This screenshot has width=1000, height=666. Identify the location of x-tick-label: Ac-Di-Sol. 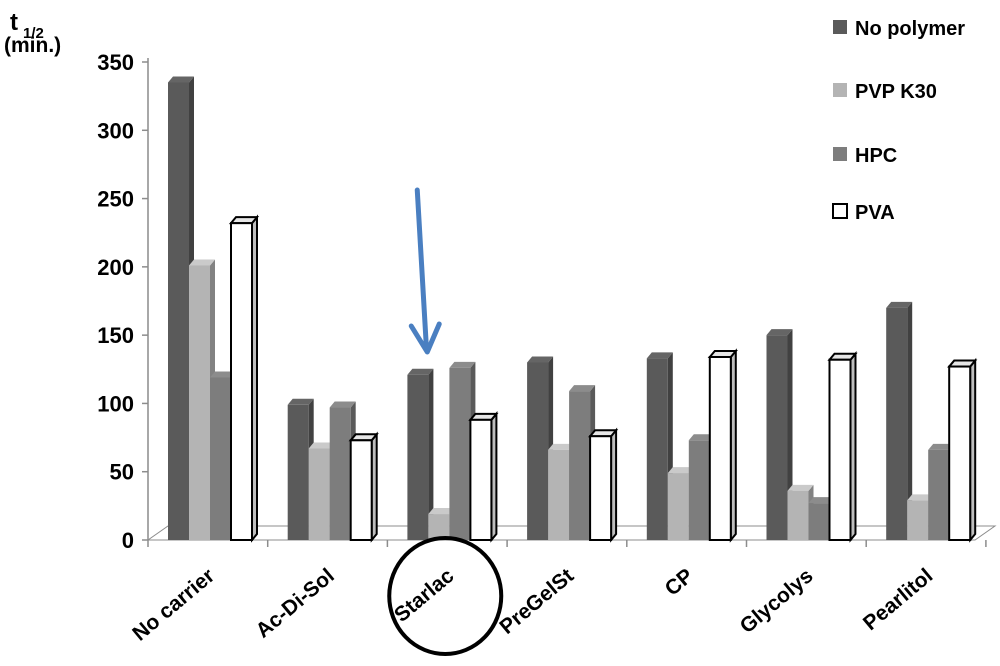
(295, 603).